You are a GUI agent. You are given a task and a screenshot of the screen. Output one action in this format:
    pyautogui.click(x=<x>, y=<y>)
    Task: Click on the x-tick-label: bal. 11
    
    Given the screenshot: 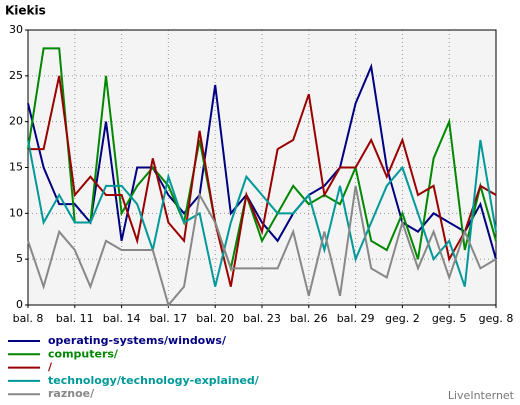 What is the action you would take?
    pyautogui.click(x=75, y=318)
    